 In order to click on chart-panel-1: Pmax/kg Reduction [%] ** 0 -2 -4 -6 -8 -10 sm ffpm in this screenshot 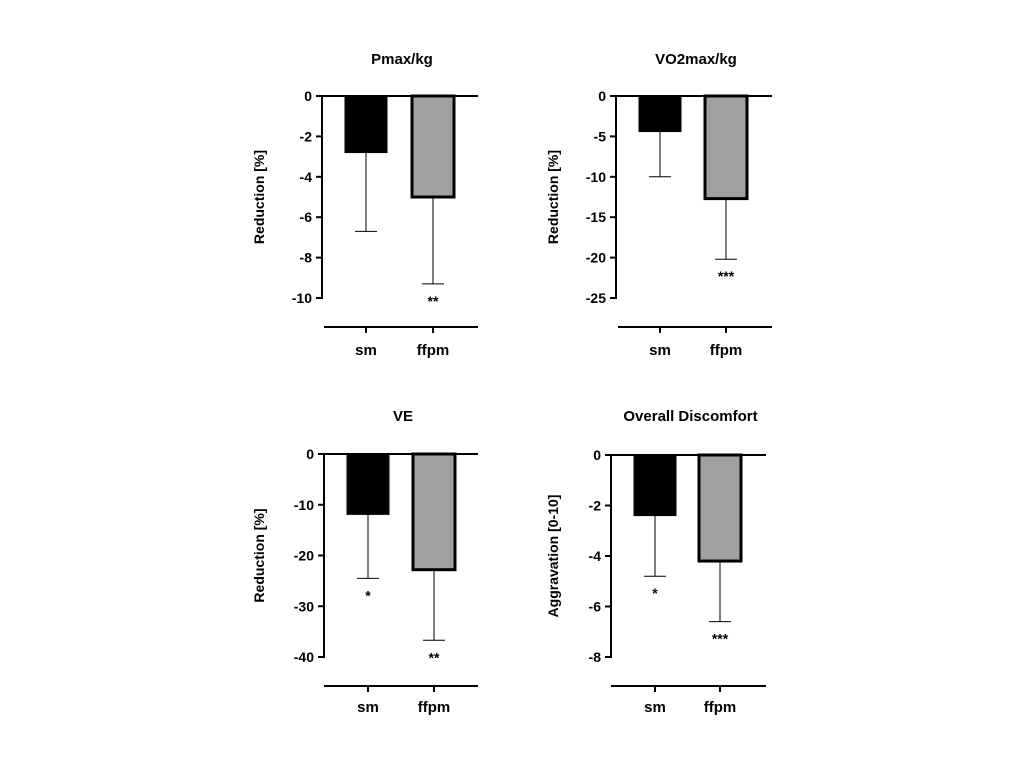, I will do `click(364, 205)`.